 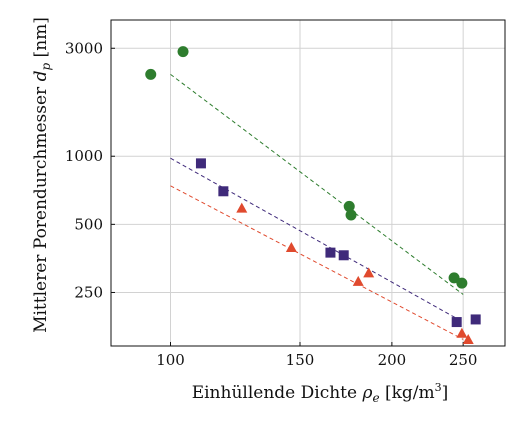 What do you see at coordinates (316, 360) in the screenshot?
I see `x-tick-labels: 100 150 200 250` at bounding box center [316, 360].